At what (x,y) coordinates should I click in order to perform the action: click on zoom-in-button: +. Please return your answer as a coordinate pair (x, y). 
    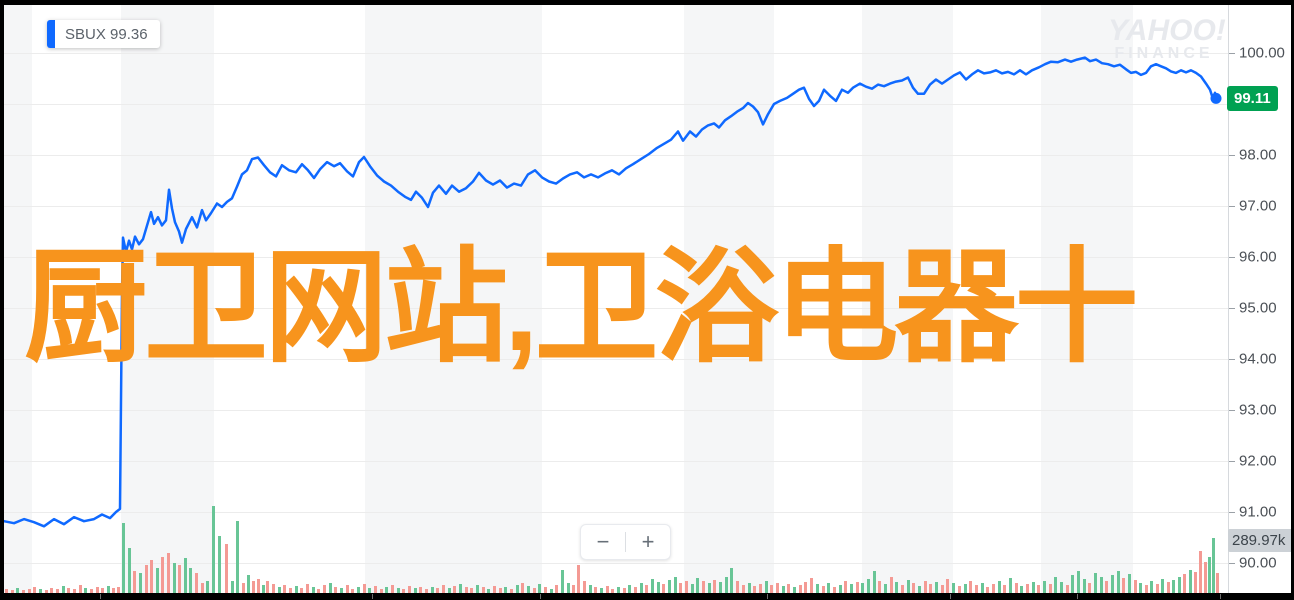
    Looking at the image, I should click on (648, 542).